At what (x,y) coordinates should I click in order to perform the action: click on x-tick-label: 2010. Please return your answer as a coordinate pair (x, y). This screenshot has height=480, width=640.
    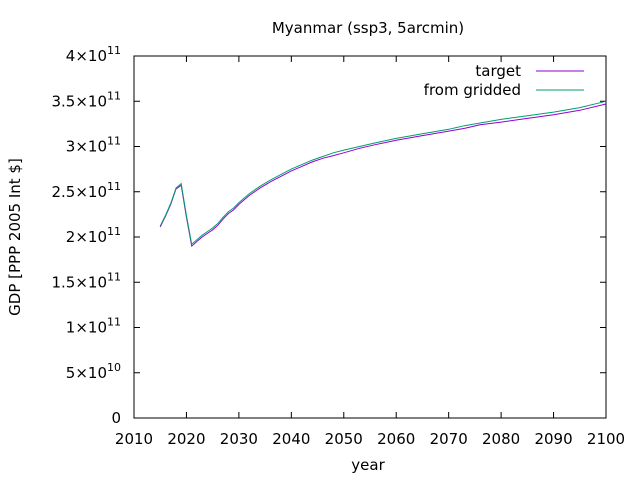
    Looking at the image, I should click on (134, 439).